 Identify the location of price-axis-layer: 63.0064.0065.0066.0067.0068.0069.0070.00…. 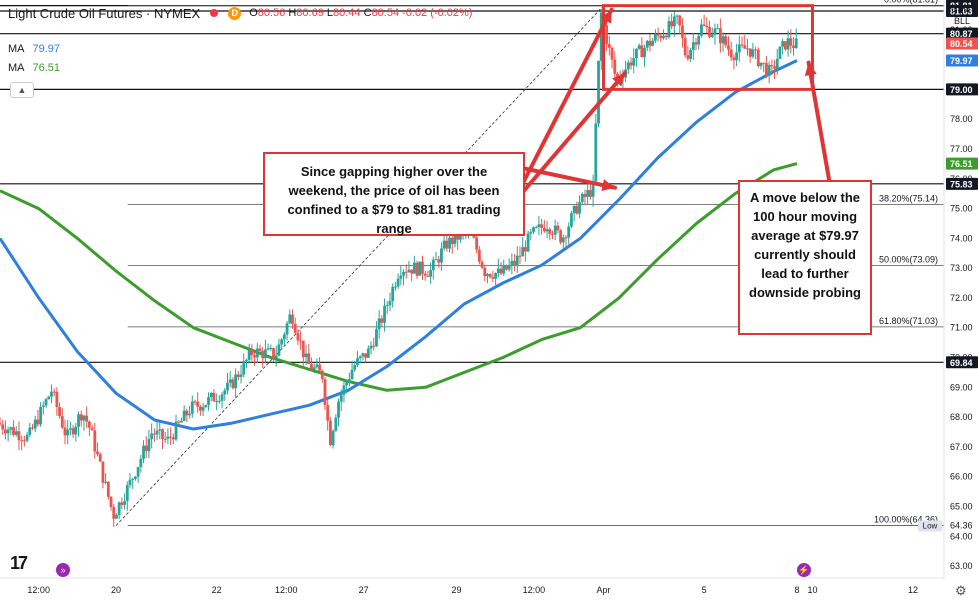
(948, 301).